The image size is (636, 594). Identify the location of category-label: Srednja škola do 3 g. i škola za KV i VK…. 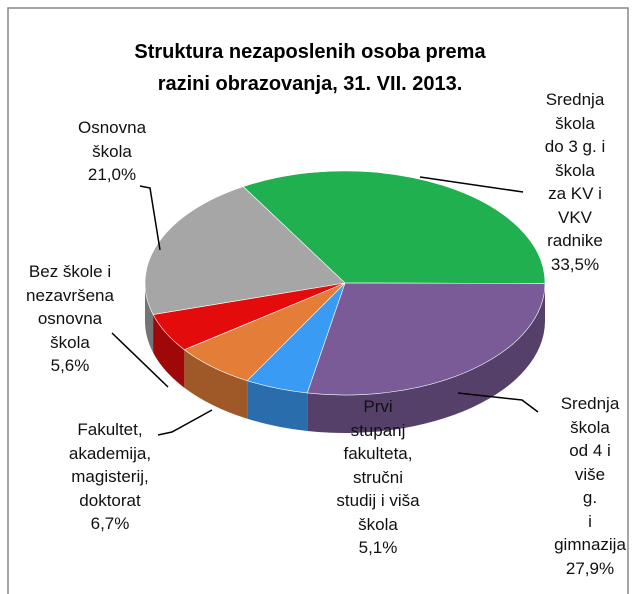
(575, 170).